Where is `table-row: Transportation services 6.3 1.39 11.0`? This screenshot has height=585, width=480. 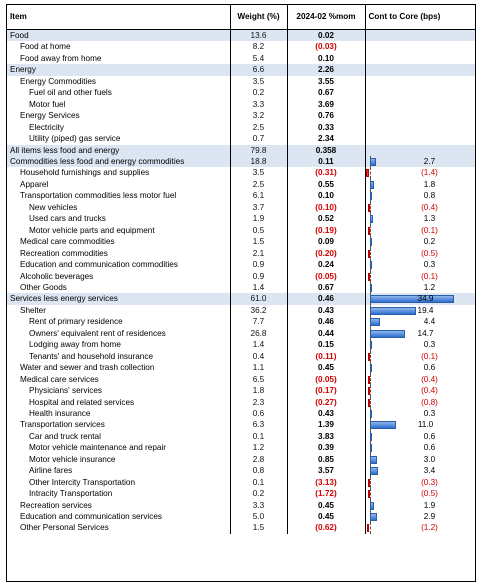 table-row: Transportation services 6.3 1.39 11.0 is located at coordinates (241, 425).